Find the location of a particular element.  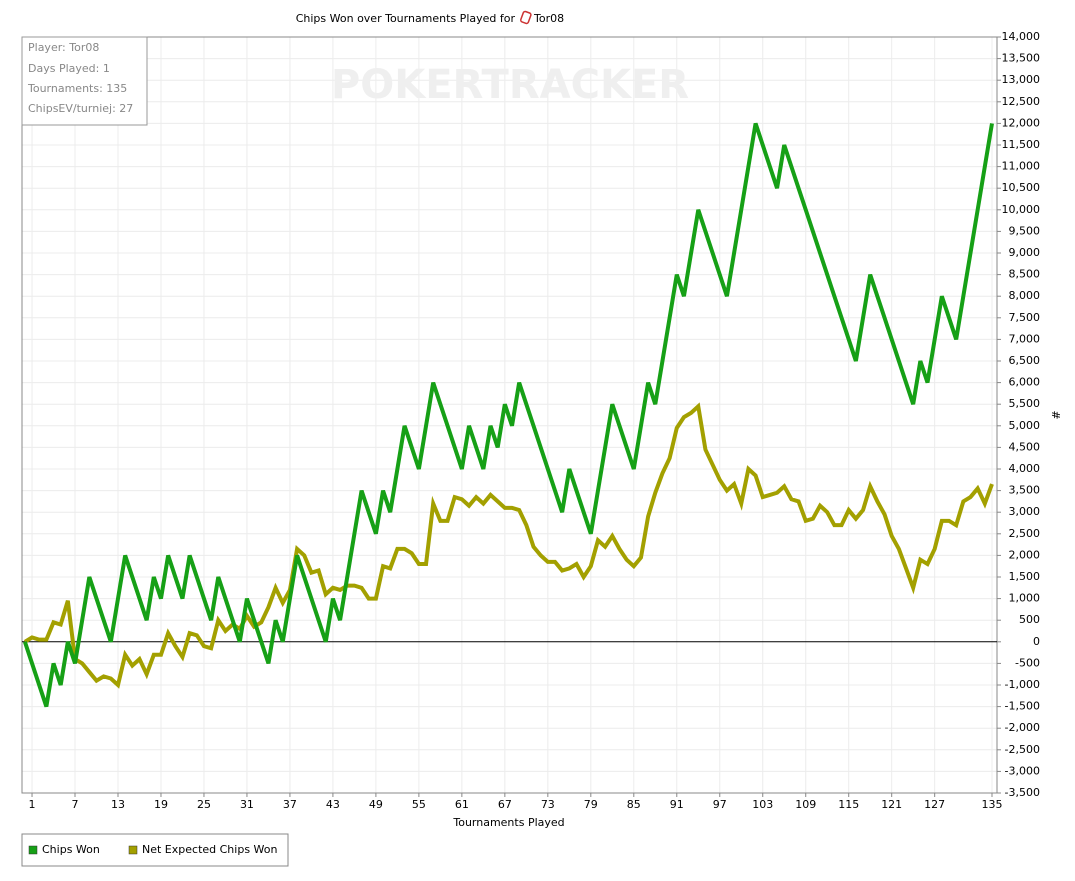

y-tick-label: -2,000 is located at coordinates (1022, 727).